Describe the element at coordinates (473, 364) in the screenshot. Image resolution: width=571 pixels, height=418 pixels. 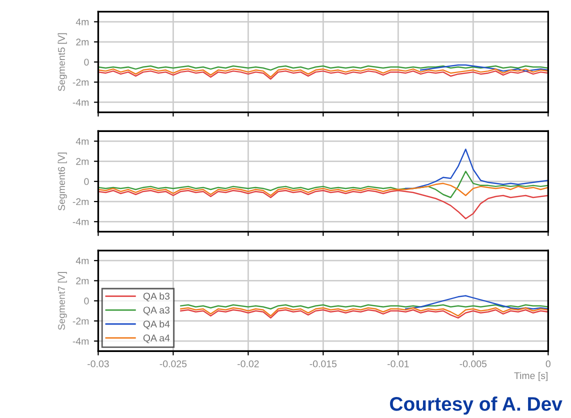
I see `x-tick-label: -0.005` at that location.